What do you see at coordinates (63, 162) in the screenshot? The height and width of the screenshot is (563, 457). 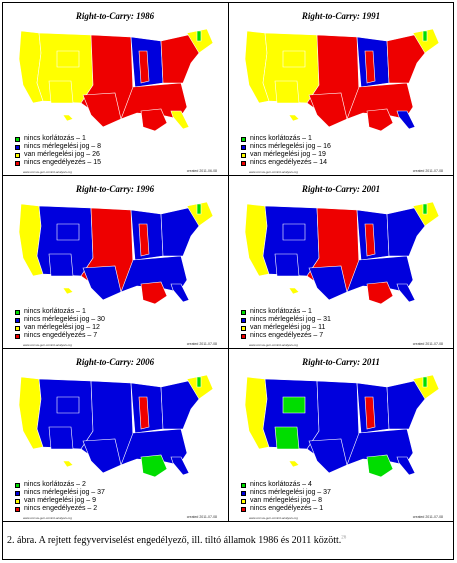 I see `legend-label: nincs engedélyezés – 15` at bounding box center [63, 162].